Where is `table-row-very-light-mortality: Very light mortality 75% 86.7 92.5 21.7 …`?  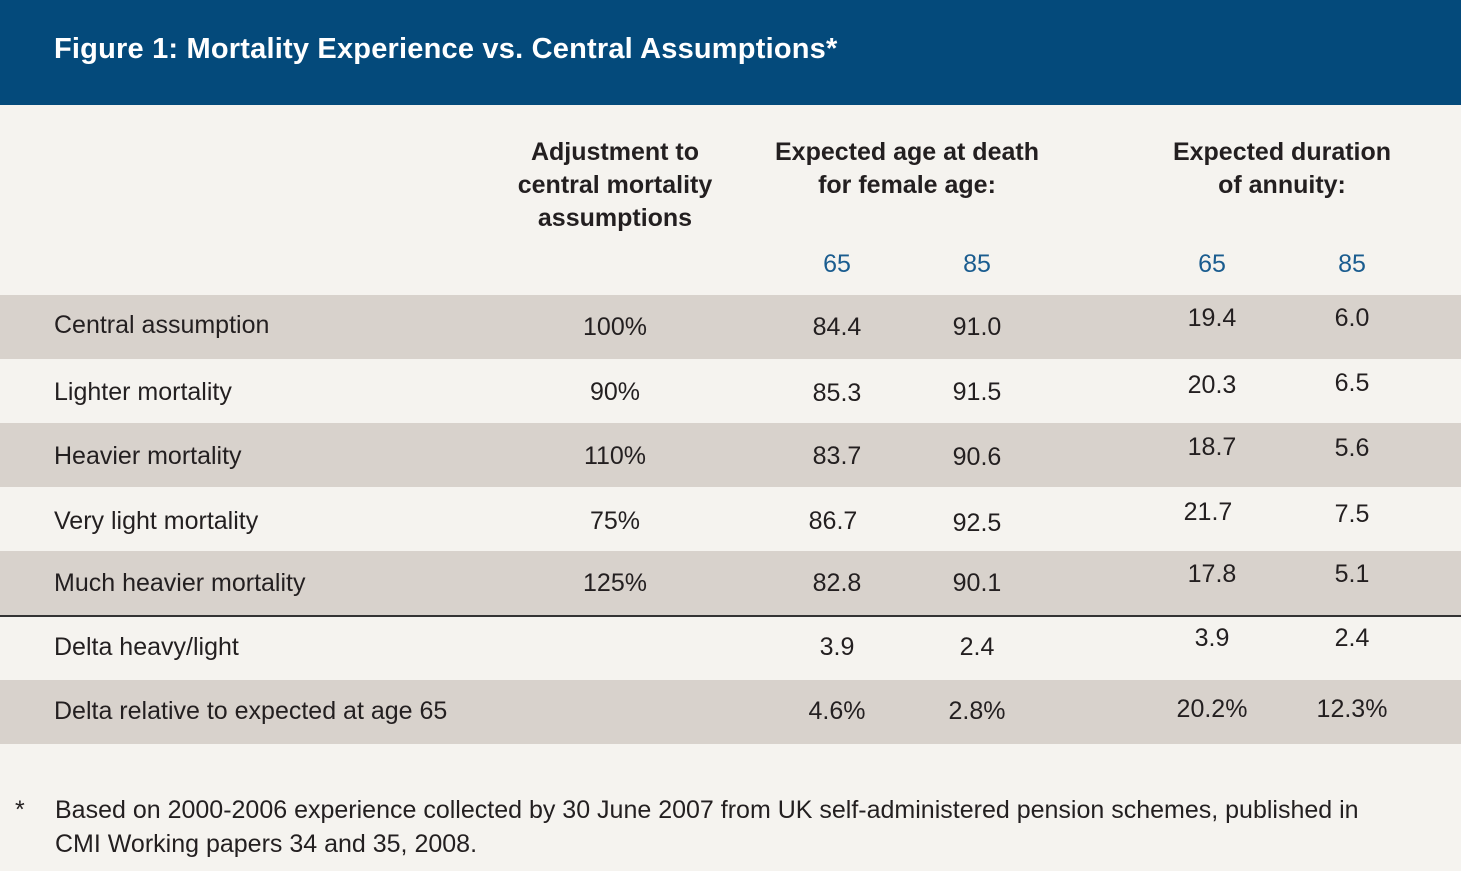 table-row-very-light-mortality: Very light mortality 75% 86.7 92.5 21.7 … is located at coordinates (730, 519).